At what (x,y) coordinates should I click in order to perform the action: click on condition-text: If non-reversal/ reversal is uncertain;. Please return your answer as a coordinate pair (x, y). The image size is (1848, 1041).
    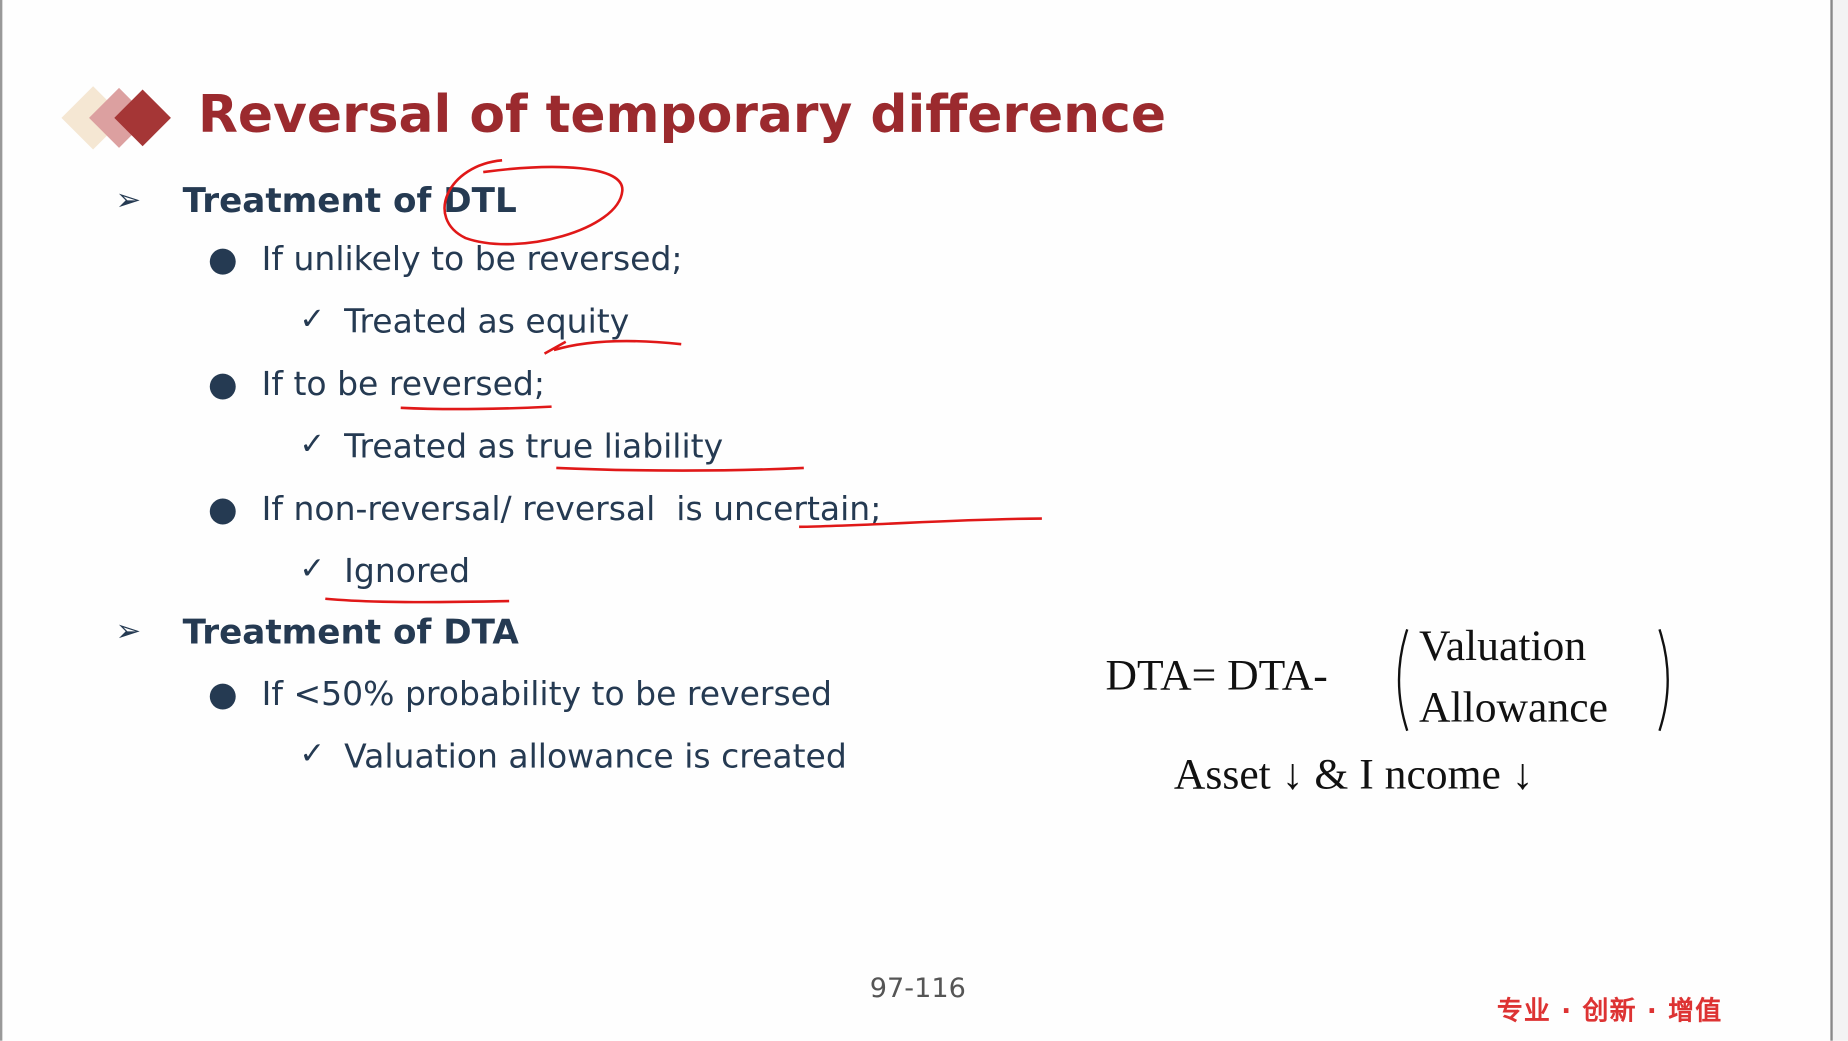
    Looking at the image, I should click on (571, 509).